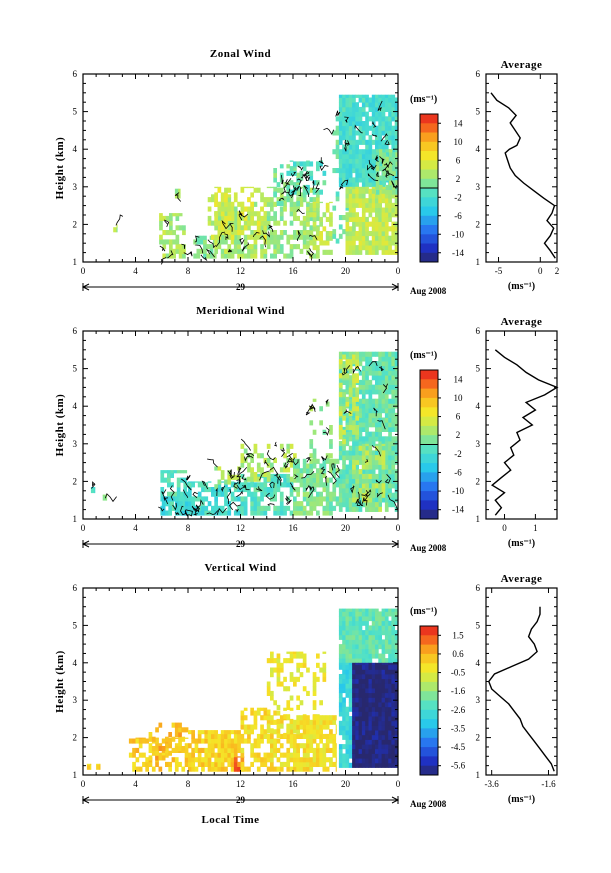 The width and height of the screenshot is (611, 873). What do you see at coordinates (458, 710) in the screenshot?
I see `colorbar-tick-label: -2.6` at bounding box center [458, 710].